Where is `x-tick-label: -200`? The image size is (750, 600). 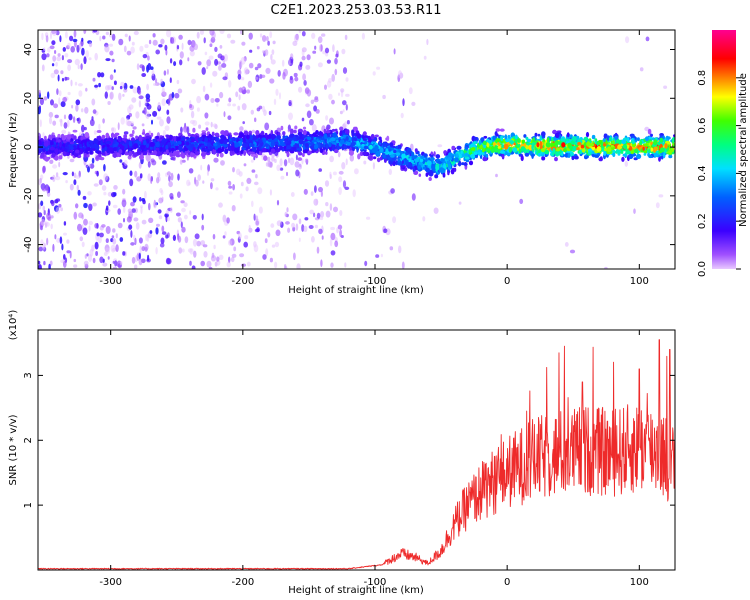
x-tick-label: -200 is located at coordinates (242, 281).